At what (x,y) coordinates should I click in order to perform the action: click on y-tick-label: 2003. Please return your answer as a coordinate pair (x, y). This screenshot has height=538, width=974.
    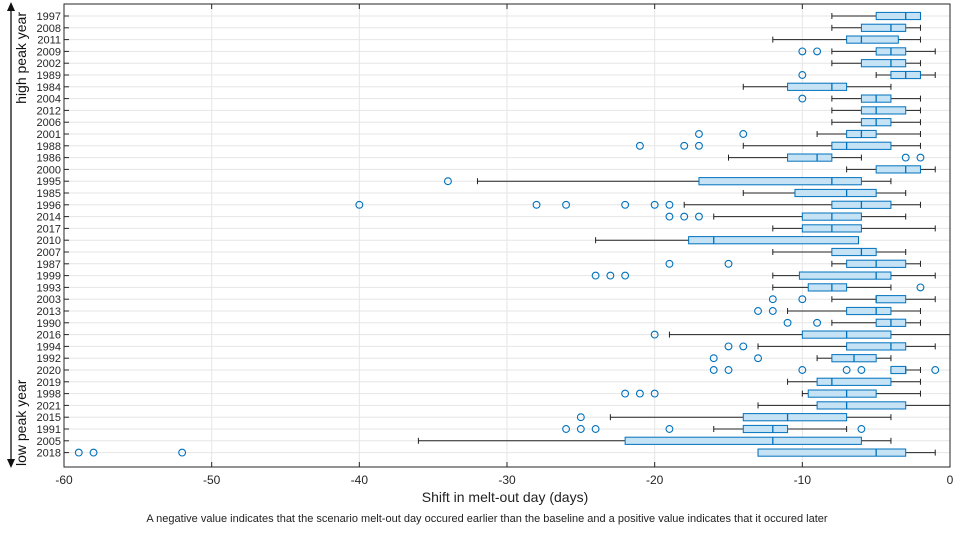
    Looking at the image, I should click on (49, 300).